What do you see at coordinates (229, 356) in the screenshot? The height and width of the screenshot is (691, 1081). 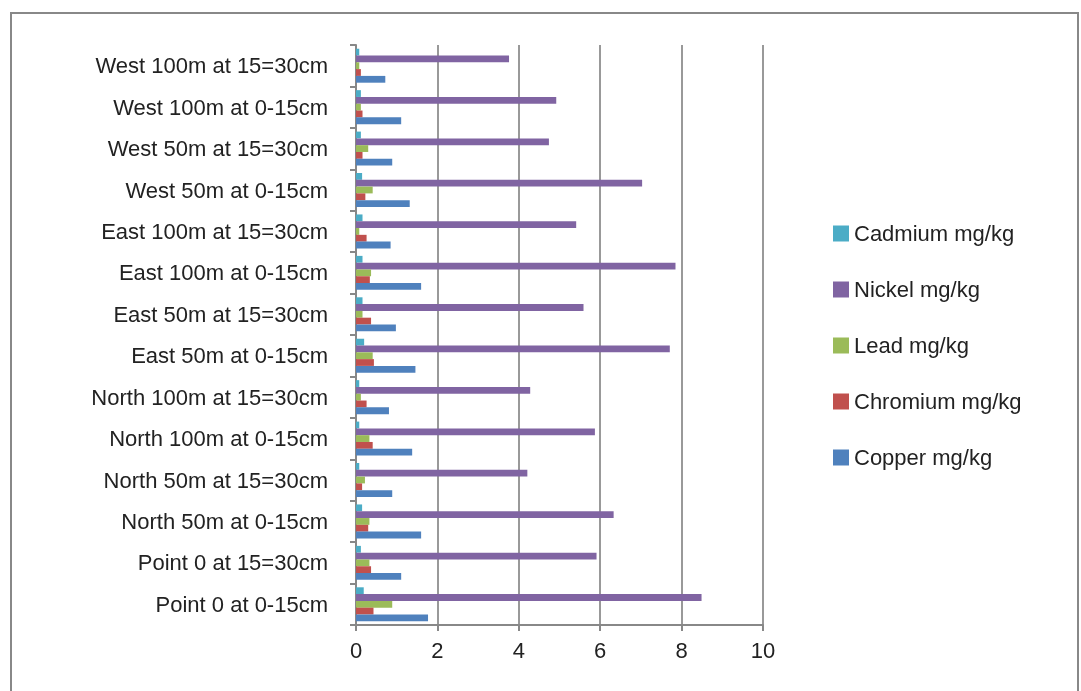 I see `y-tick-label: East 50m at 0-15cm` at bounding box center [229, 356].